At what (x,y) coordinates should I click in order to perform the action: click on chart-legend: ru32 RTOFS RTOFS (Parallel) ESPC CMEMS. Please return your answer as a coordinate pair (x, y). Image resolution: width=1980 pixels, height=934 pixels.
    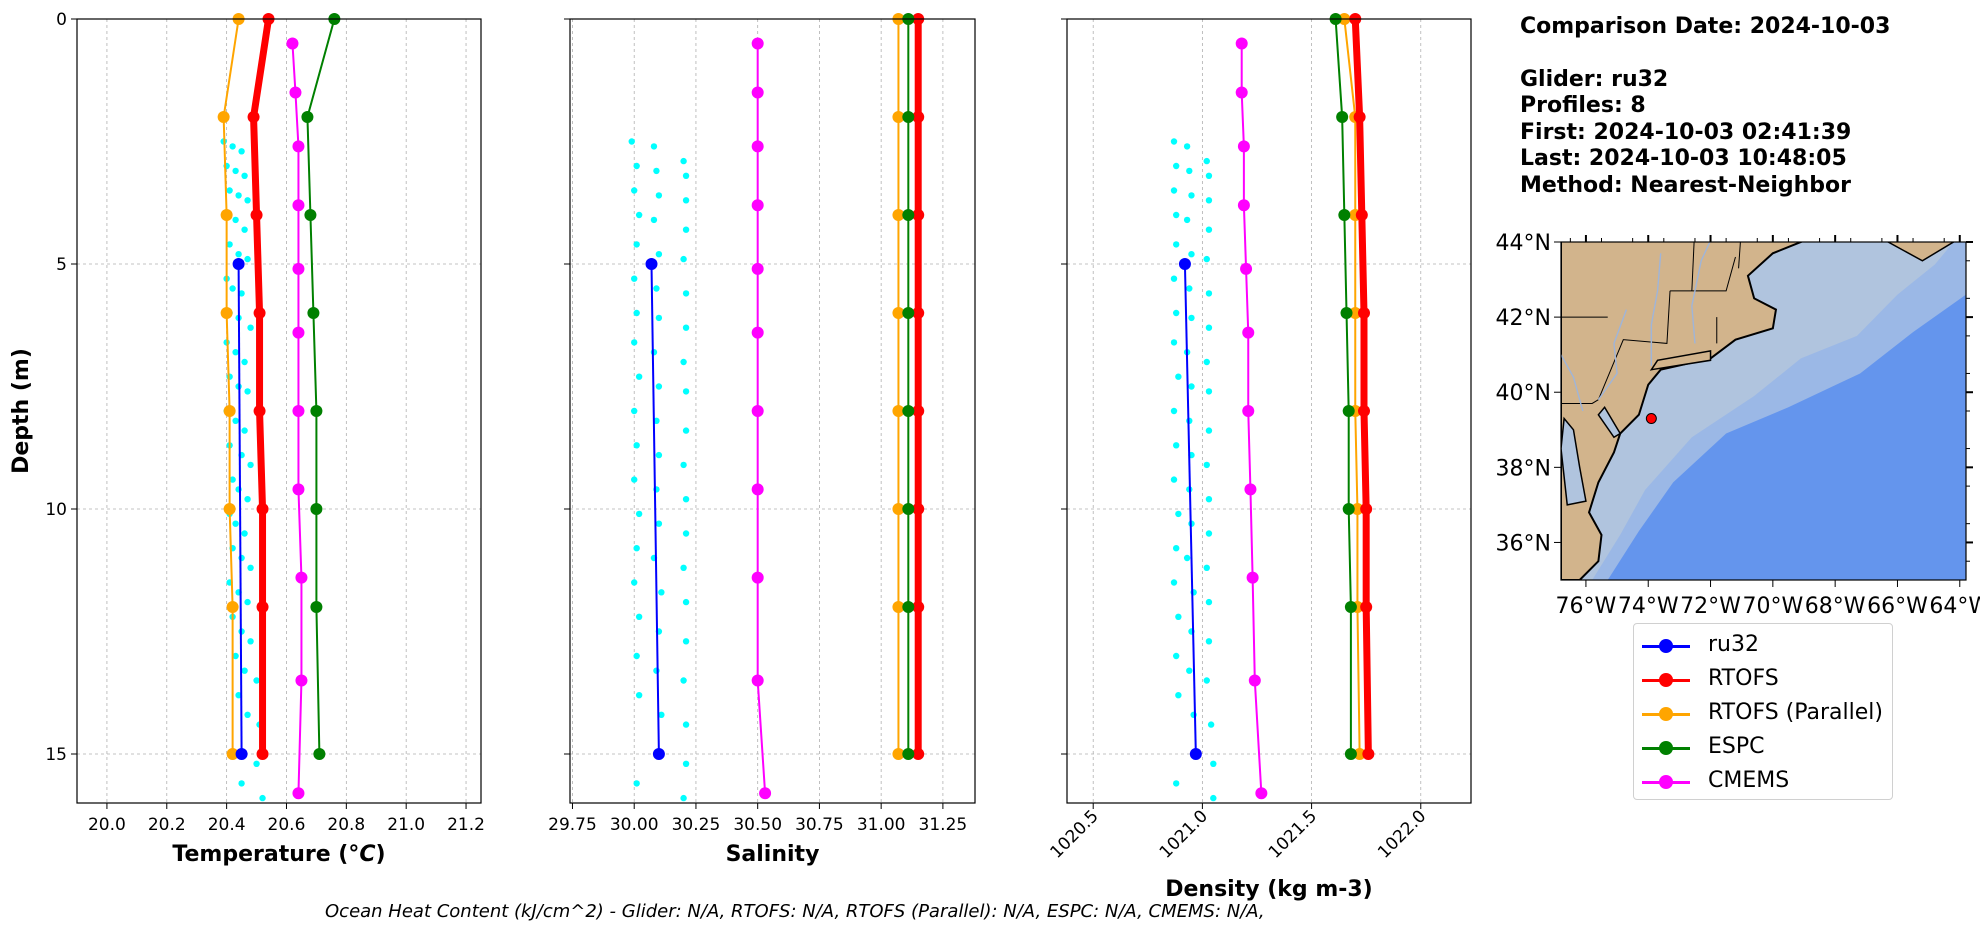
    Looking at the image, I should click on (1763, 711).